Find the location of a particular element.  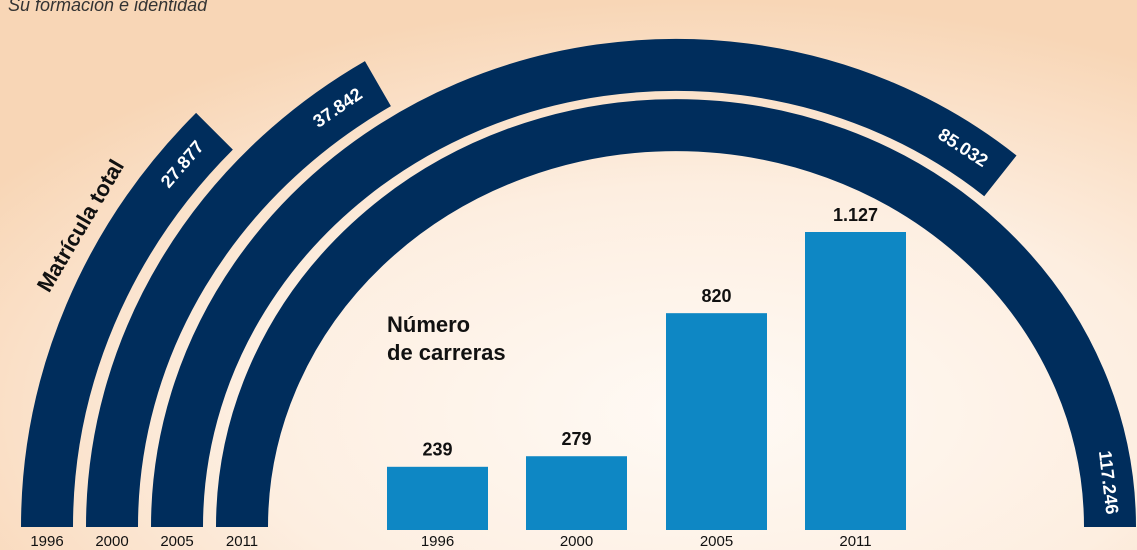

bar-value-label: 1.127 is located at coordinates (855, 215).